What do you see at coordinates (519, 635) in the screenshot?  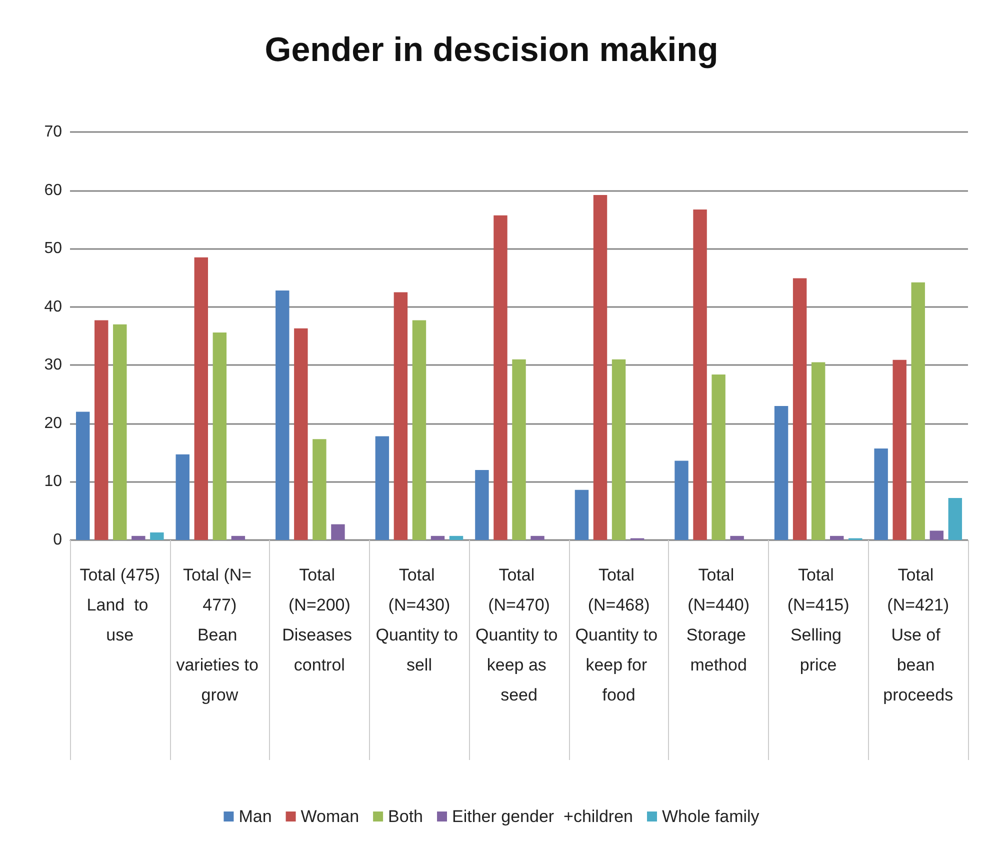 I see `x-tick-label: Total (N=470) Quantity to keep as seed` at bounding box center [519, 635].